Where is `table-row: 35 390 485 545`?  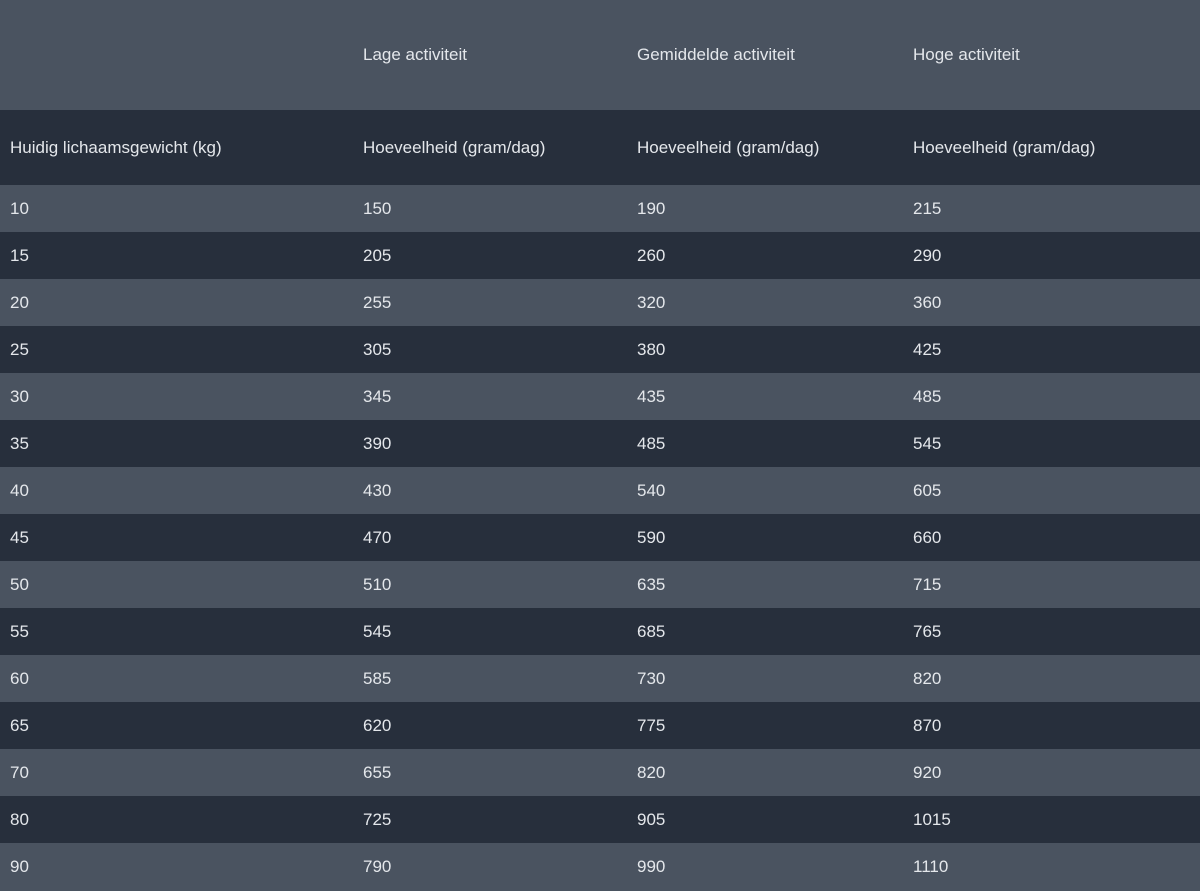
table-row: 35 390 485 545 is located at coordinates (600, 443).